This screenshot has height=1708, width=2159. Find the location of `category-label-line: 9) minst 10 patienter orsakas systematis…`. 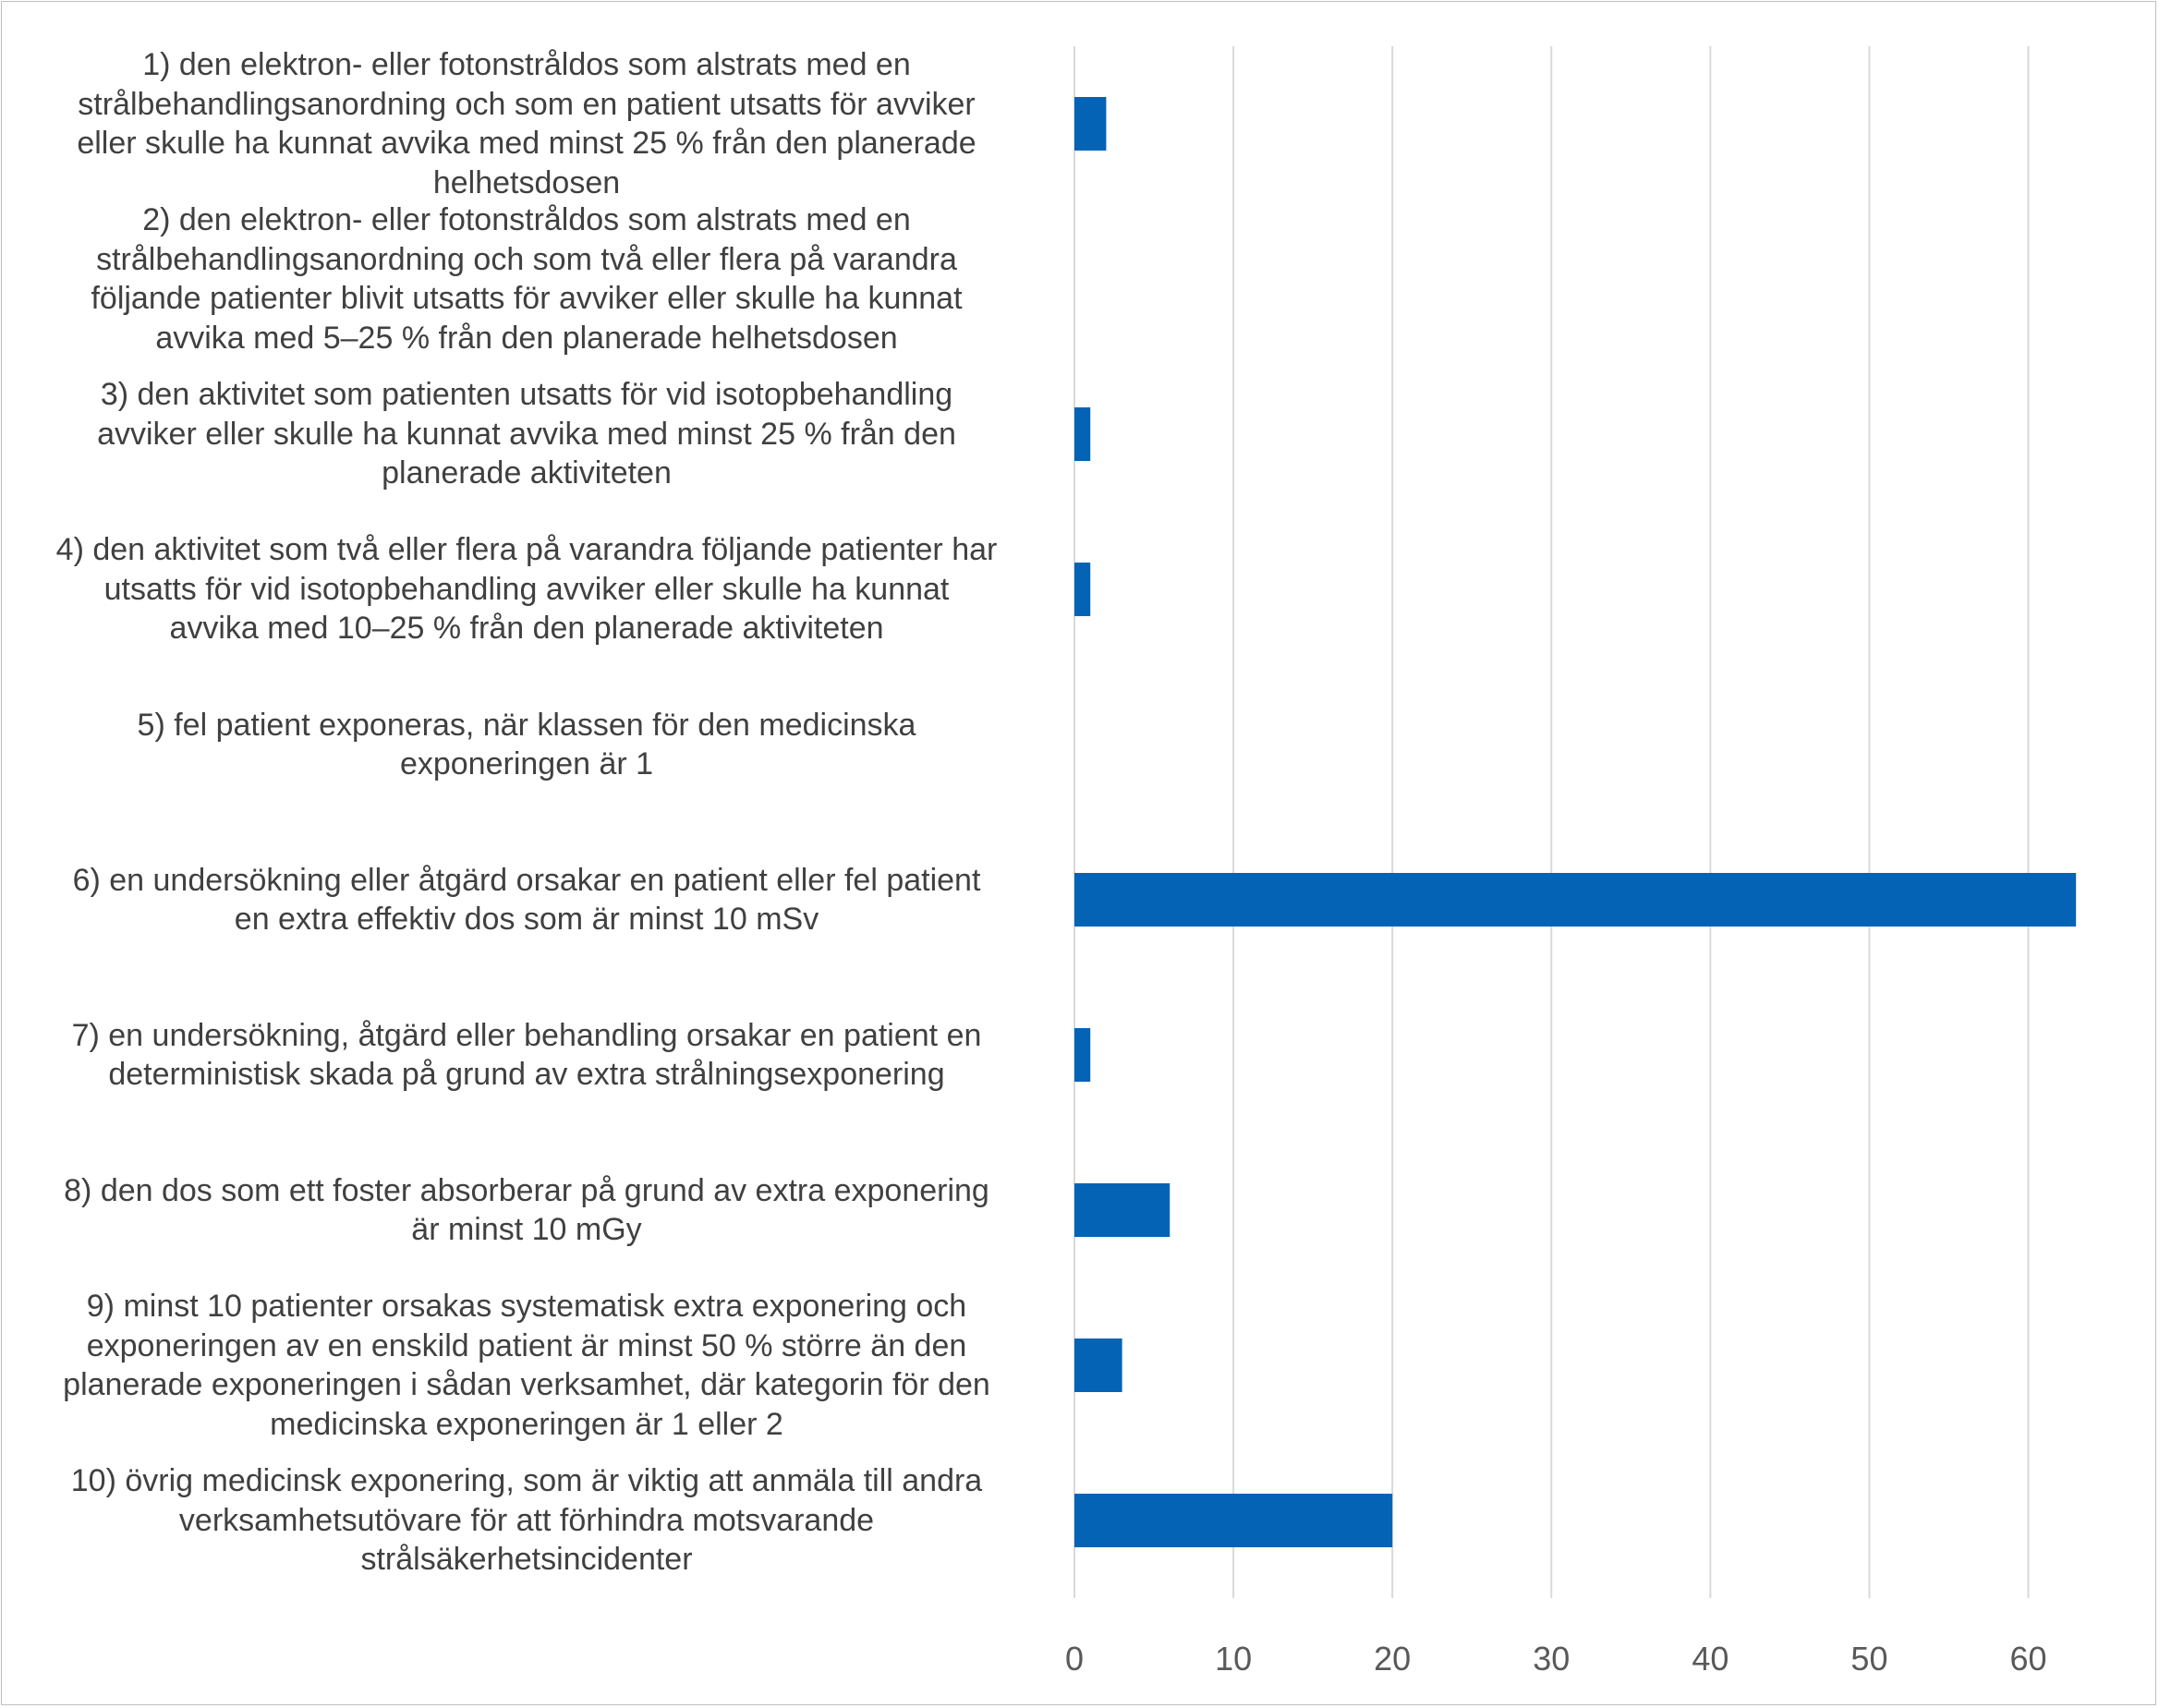

category-label-line: 9) minst 10 patienter orsakas systematis… is located at coordinates (526, 1306).